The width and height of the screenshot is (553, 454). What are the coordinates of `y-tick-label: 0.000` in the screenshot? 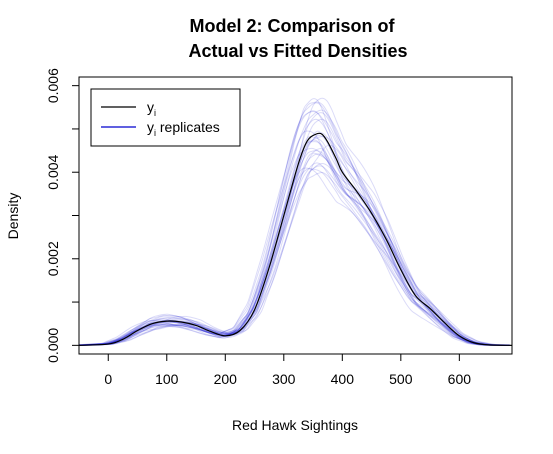 It's located at (53, 345).